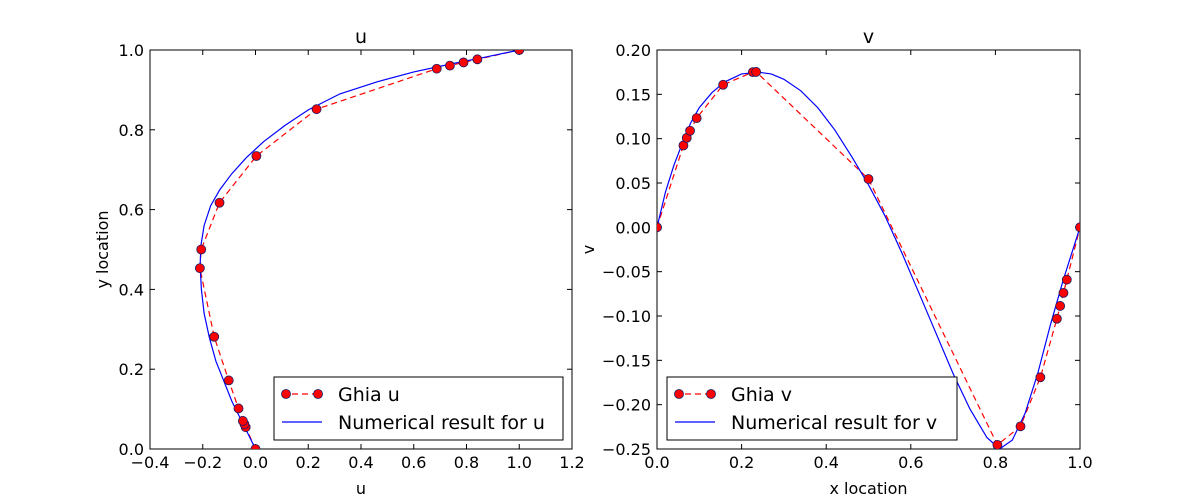 This screenshot has height=500, width=1200. Describe the element at coordinates (202, 462) in the screenshot. I see `x-tick-label: −0.2` at that location.